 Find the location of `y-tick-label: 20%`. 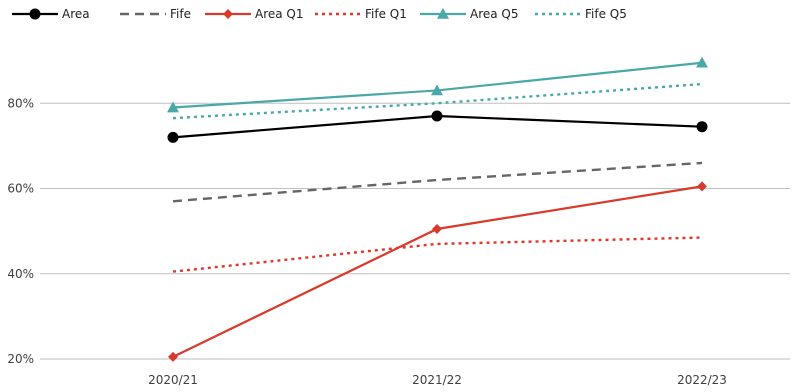

y-tick-label: 20% is located at coordinates (20, 359).